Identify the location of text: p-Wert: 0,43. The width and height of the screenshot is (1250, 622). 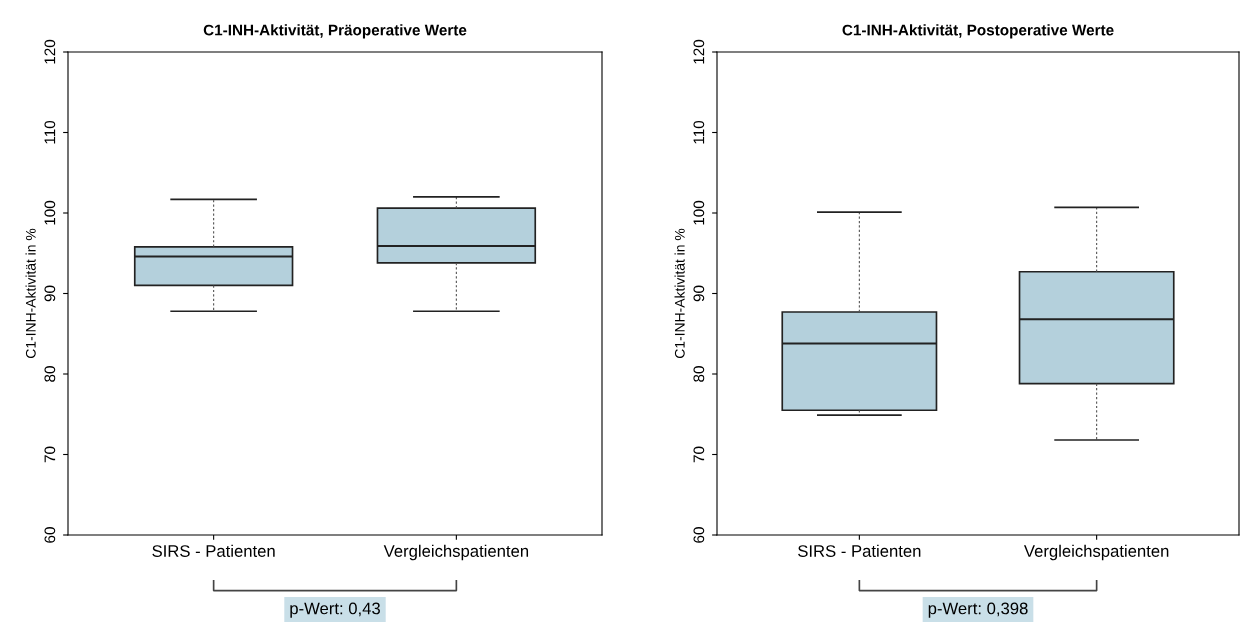
(335, 610).